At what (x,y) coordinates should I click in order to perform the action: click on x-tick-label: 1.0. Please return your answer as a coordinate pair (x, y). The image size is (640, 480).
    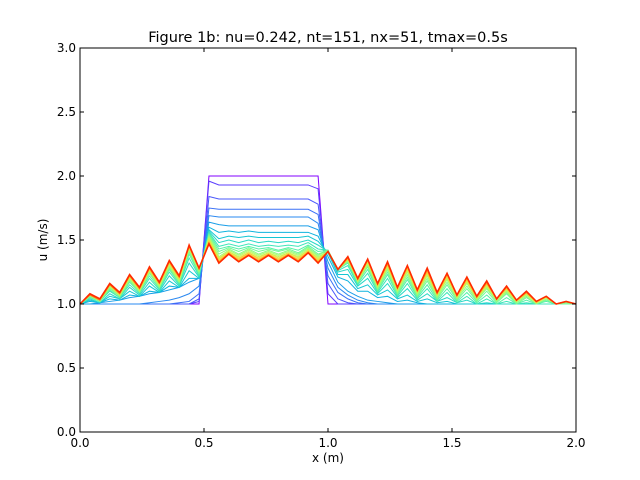
    Looking at the image, I should click on (327, 443).